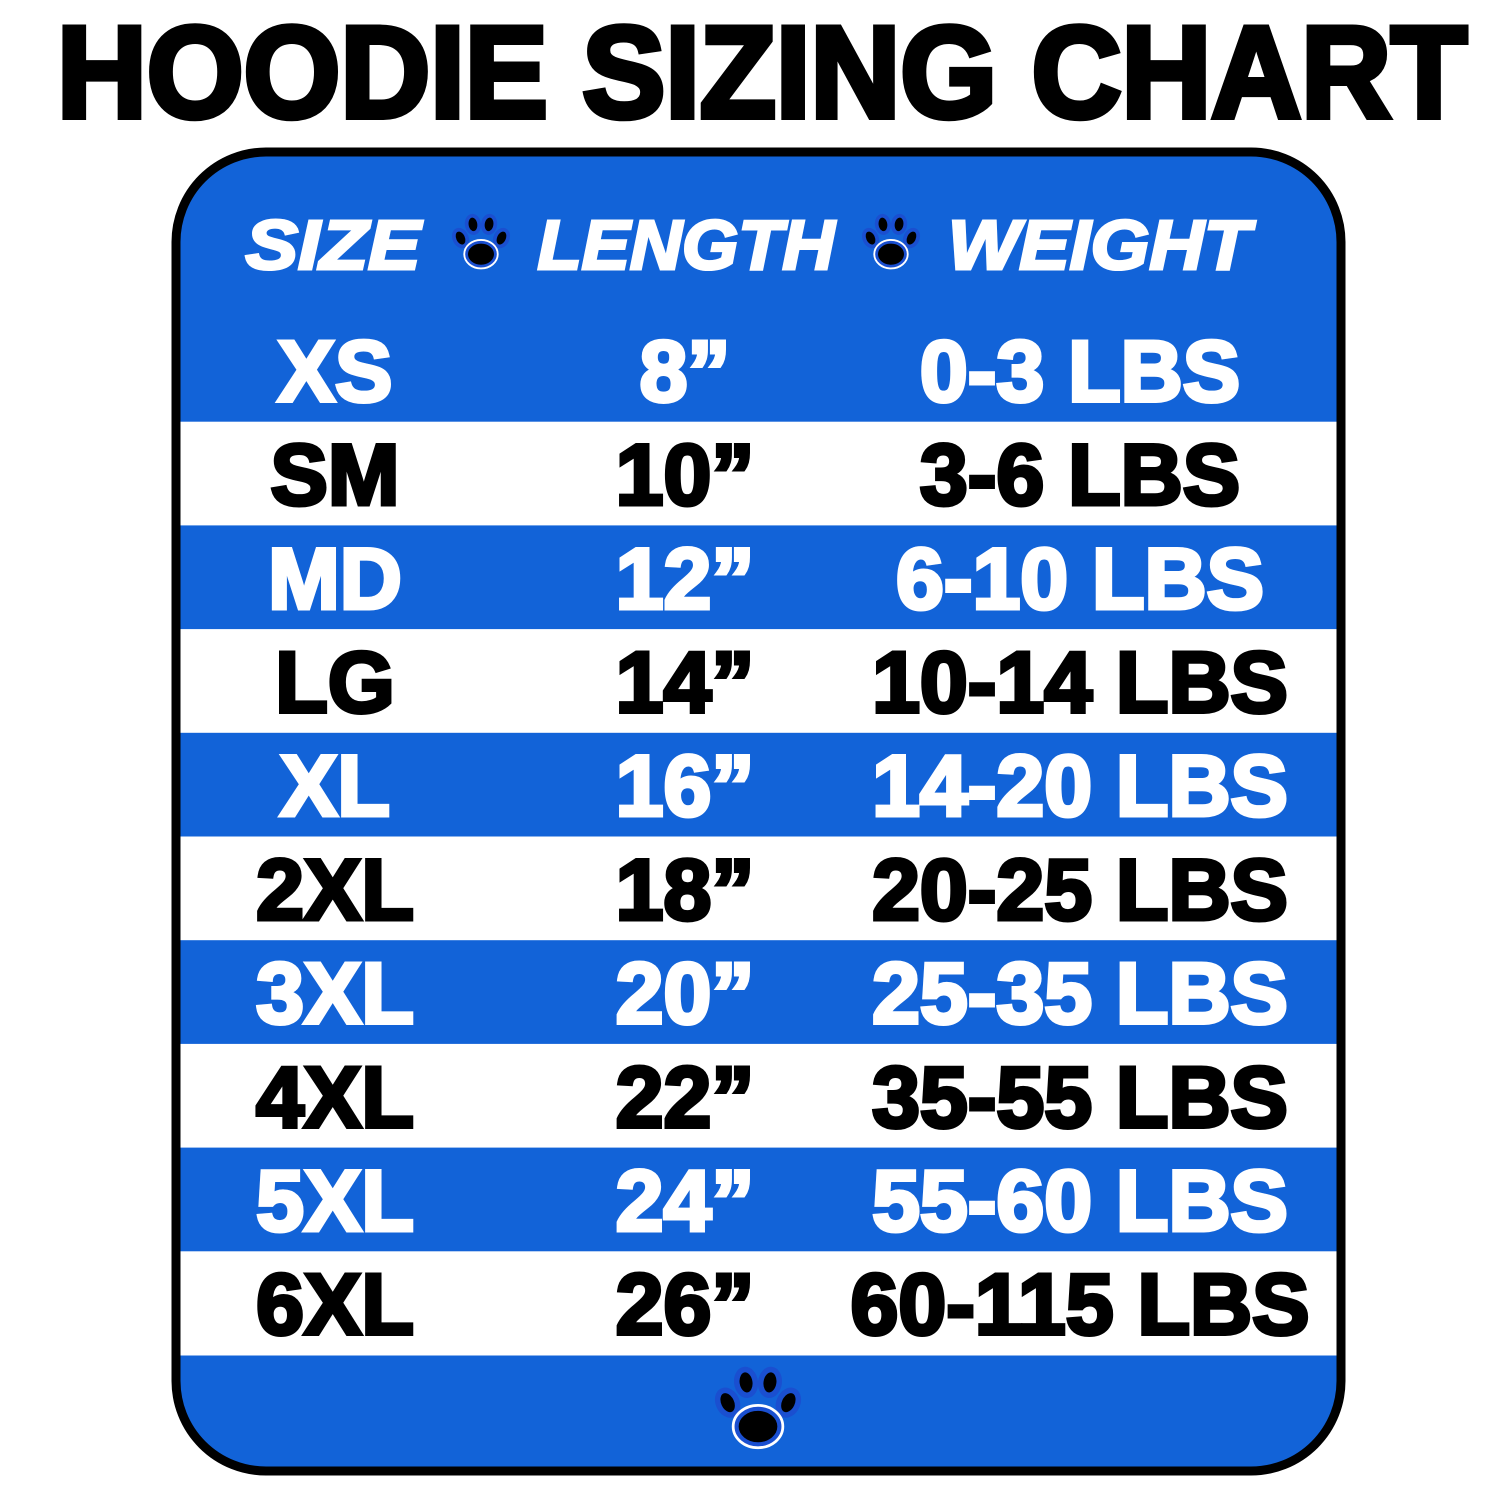 The height and width of the screenshot is (1500, 1500). I want to click on table-cell: 3XL, so click(335, 994).